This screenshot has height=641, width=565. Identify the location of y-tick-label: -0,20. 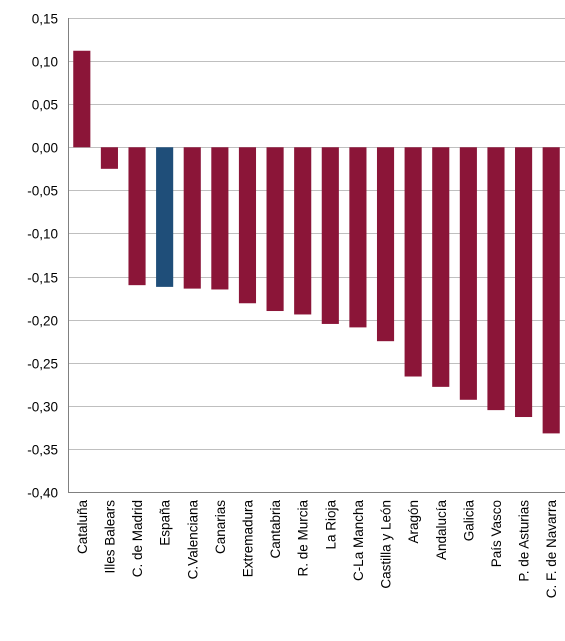
(42, 321).